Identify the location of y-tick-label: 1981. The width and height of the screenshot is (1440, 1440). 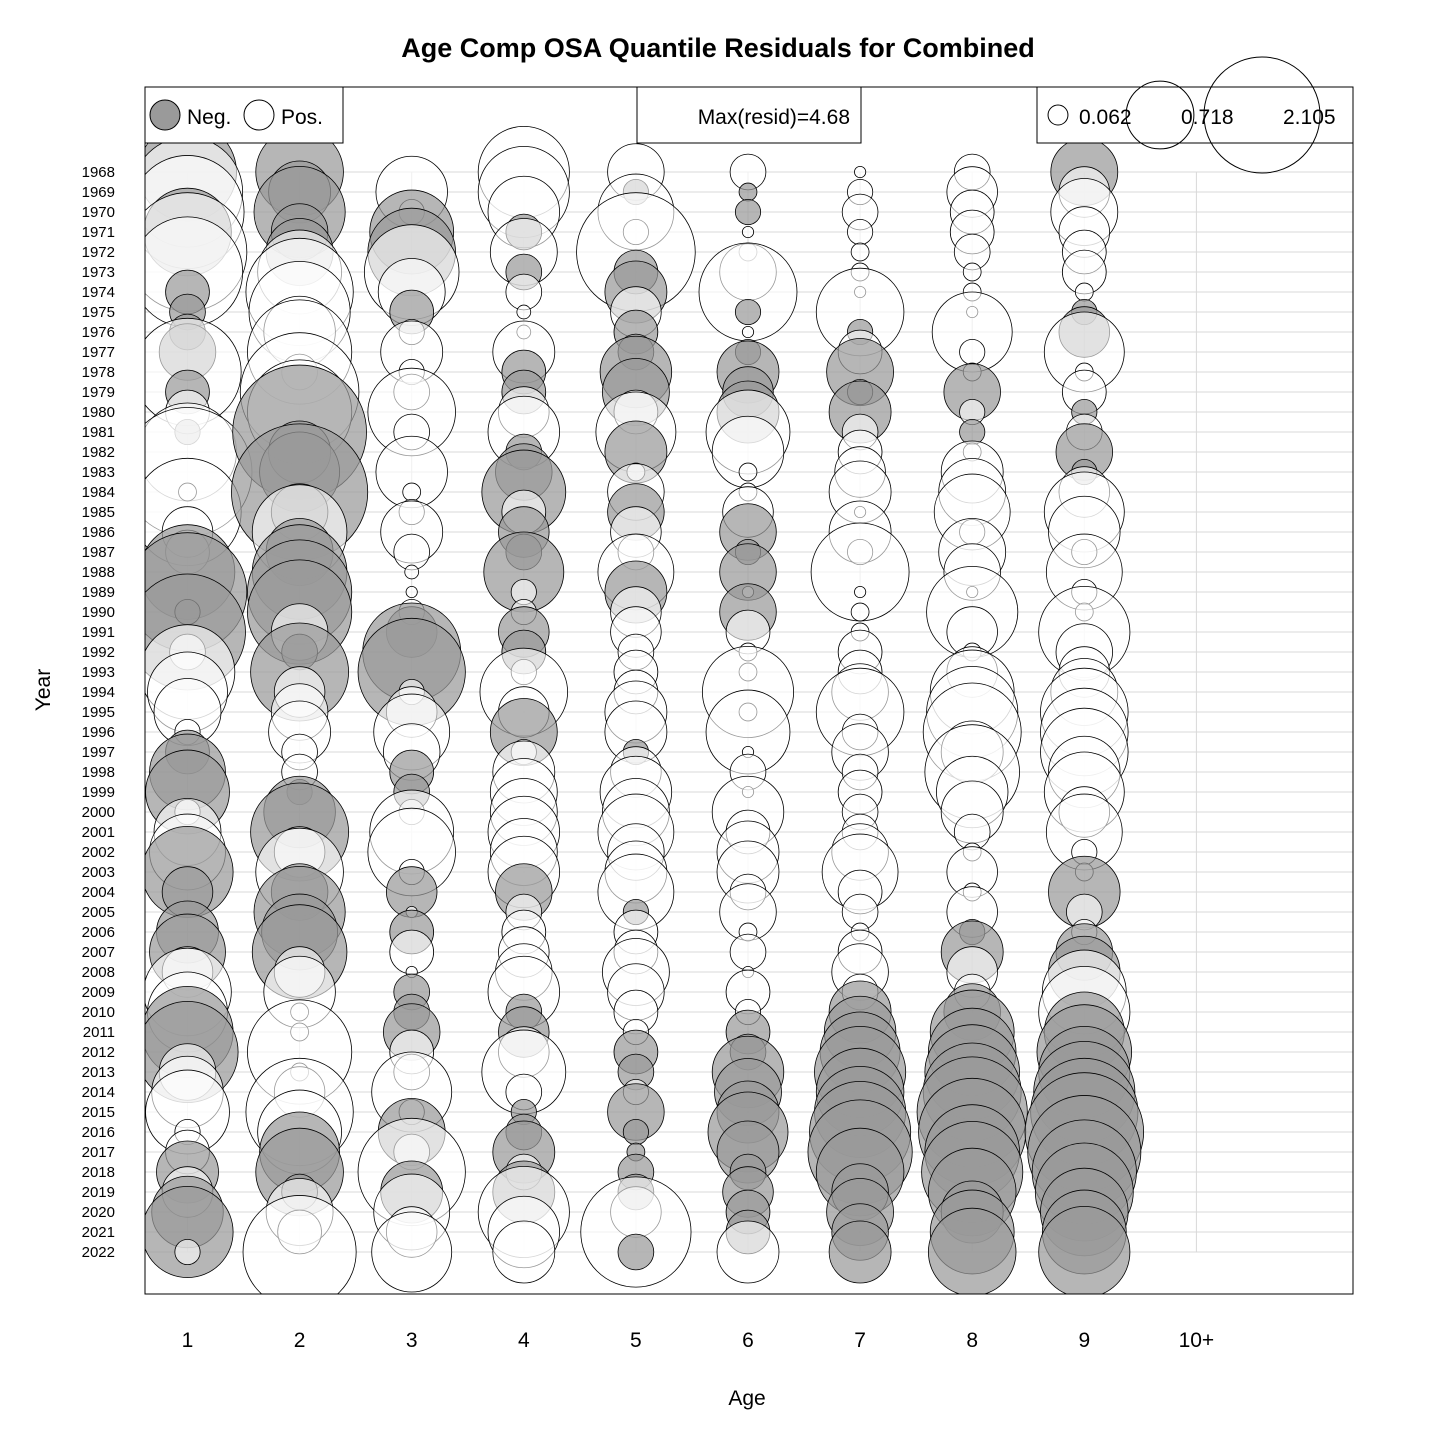
(98, 432).